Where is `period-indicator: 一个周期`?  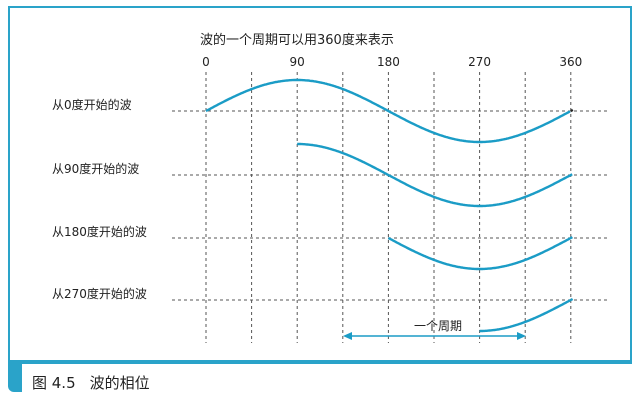 period-indicator: 一个周期 is located at coordinates (434, 329).